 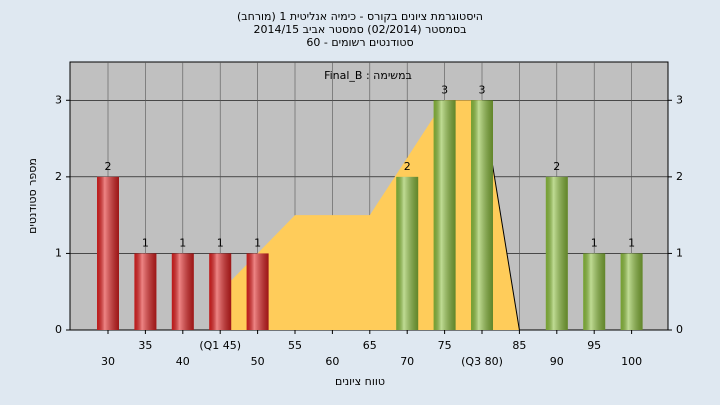 I want to click on y-axis-label: מספר סטודנטים, so click(x=32, y=196).